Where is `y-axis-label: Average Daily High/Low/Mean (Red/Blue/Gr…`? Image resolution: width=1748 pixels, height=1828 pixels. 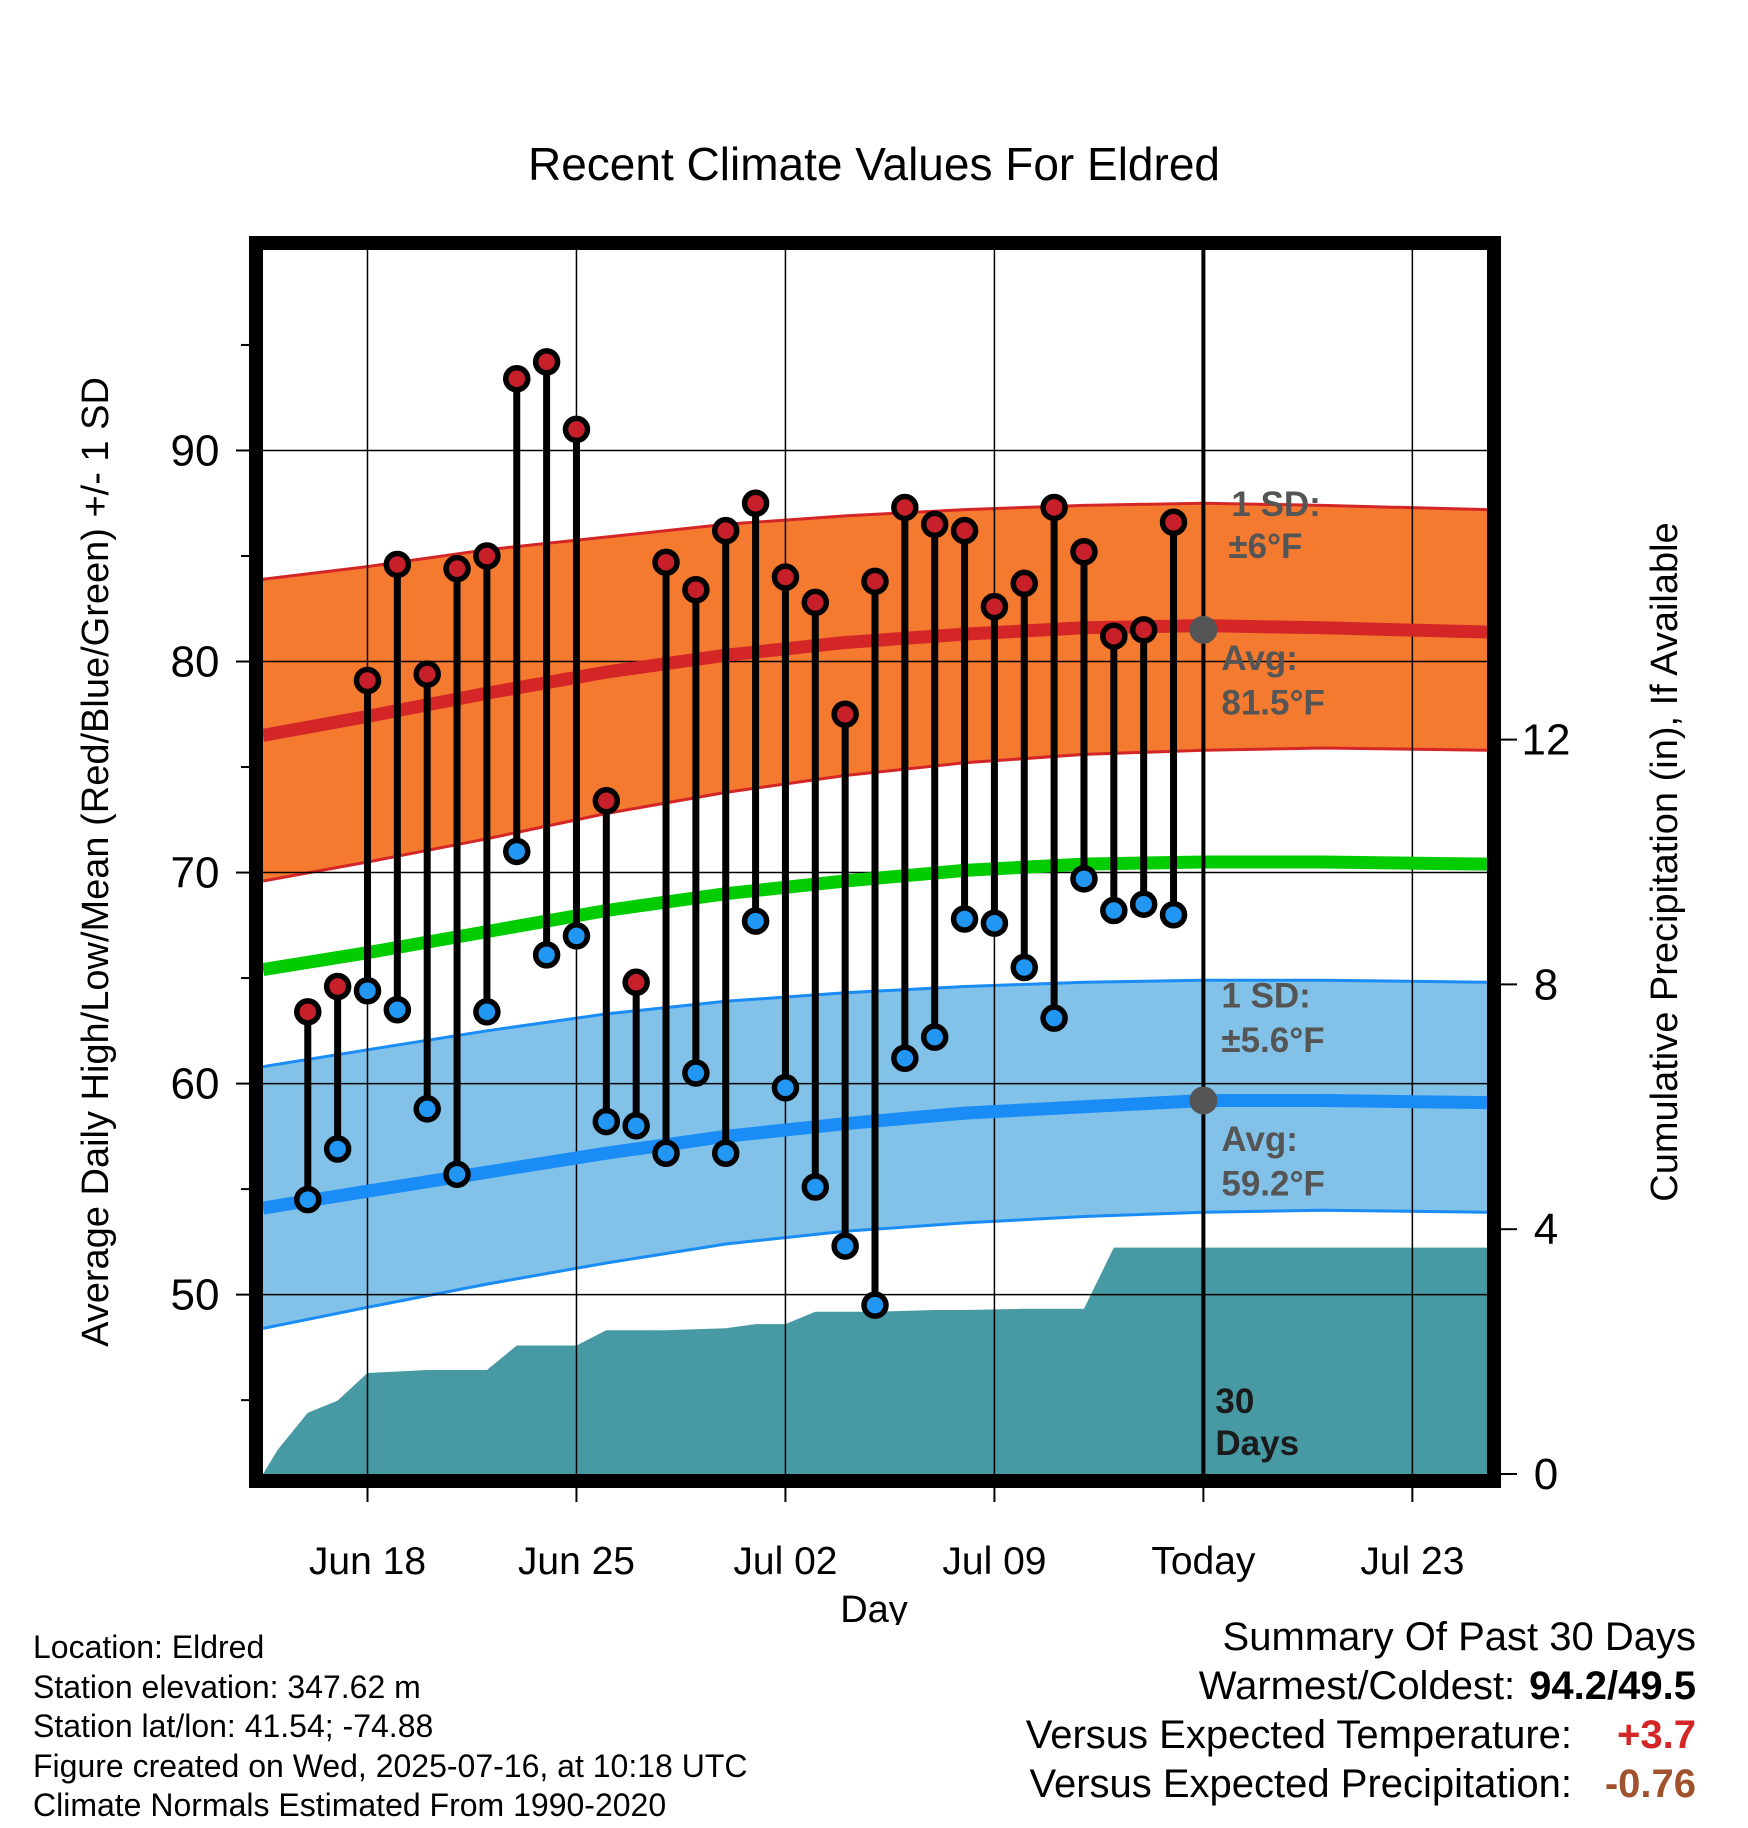 y-axis-label: Average Daily High/Low/Mean (Red/Blue/Gr… is located at coordinates (96, 862).